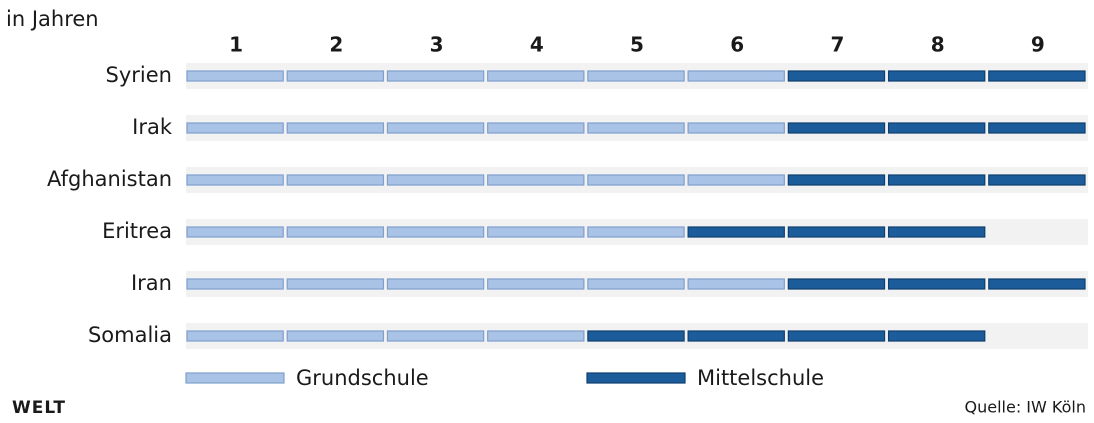 This screenshot has height=423, width=1094. What do you see at coordinates (437, 45) in the screenshot?
I see `x-tick-label: 3` at bounding box center [437, 45].